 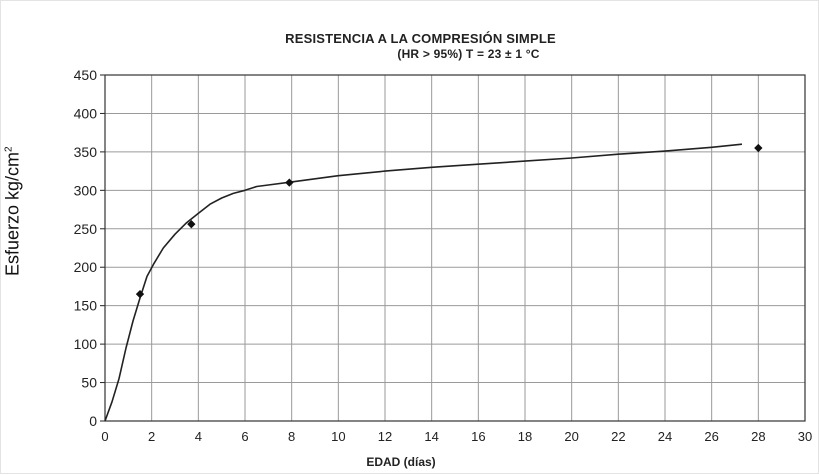 I want to click on y-tick-label: 50, so click(x=89, y=383).